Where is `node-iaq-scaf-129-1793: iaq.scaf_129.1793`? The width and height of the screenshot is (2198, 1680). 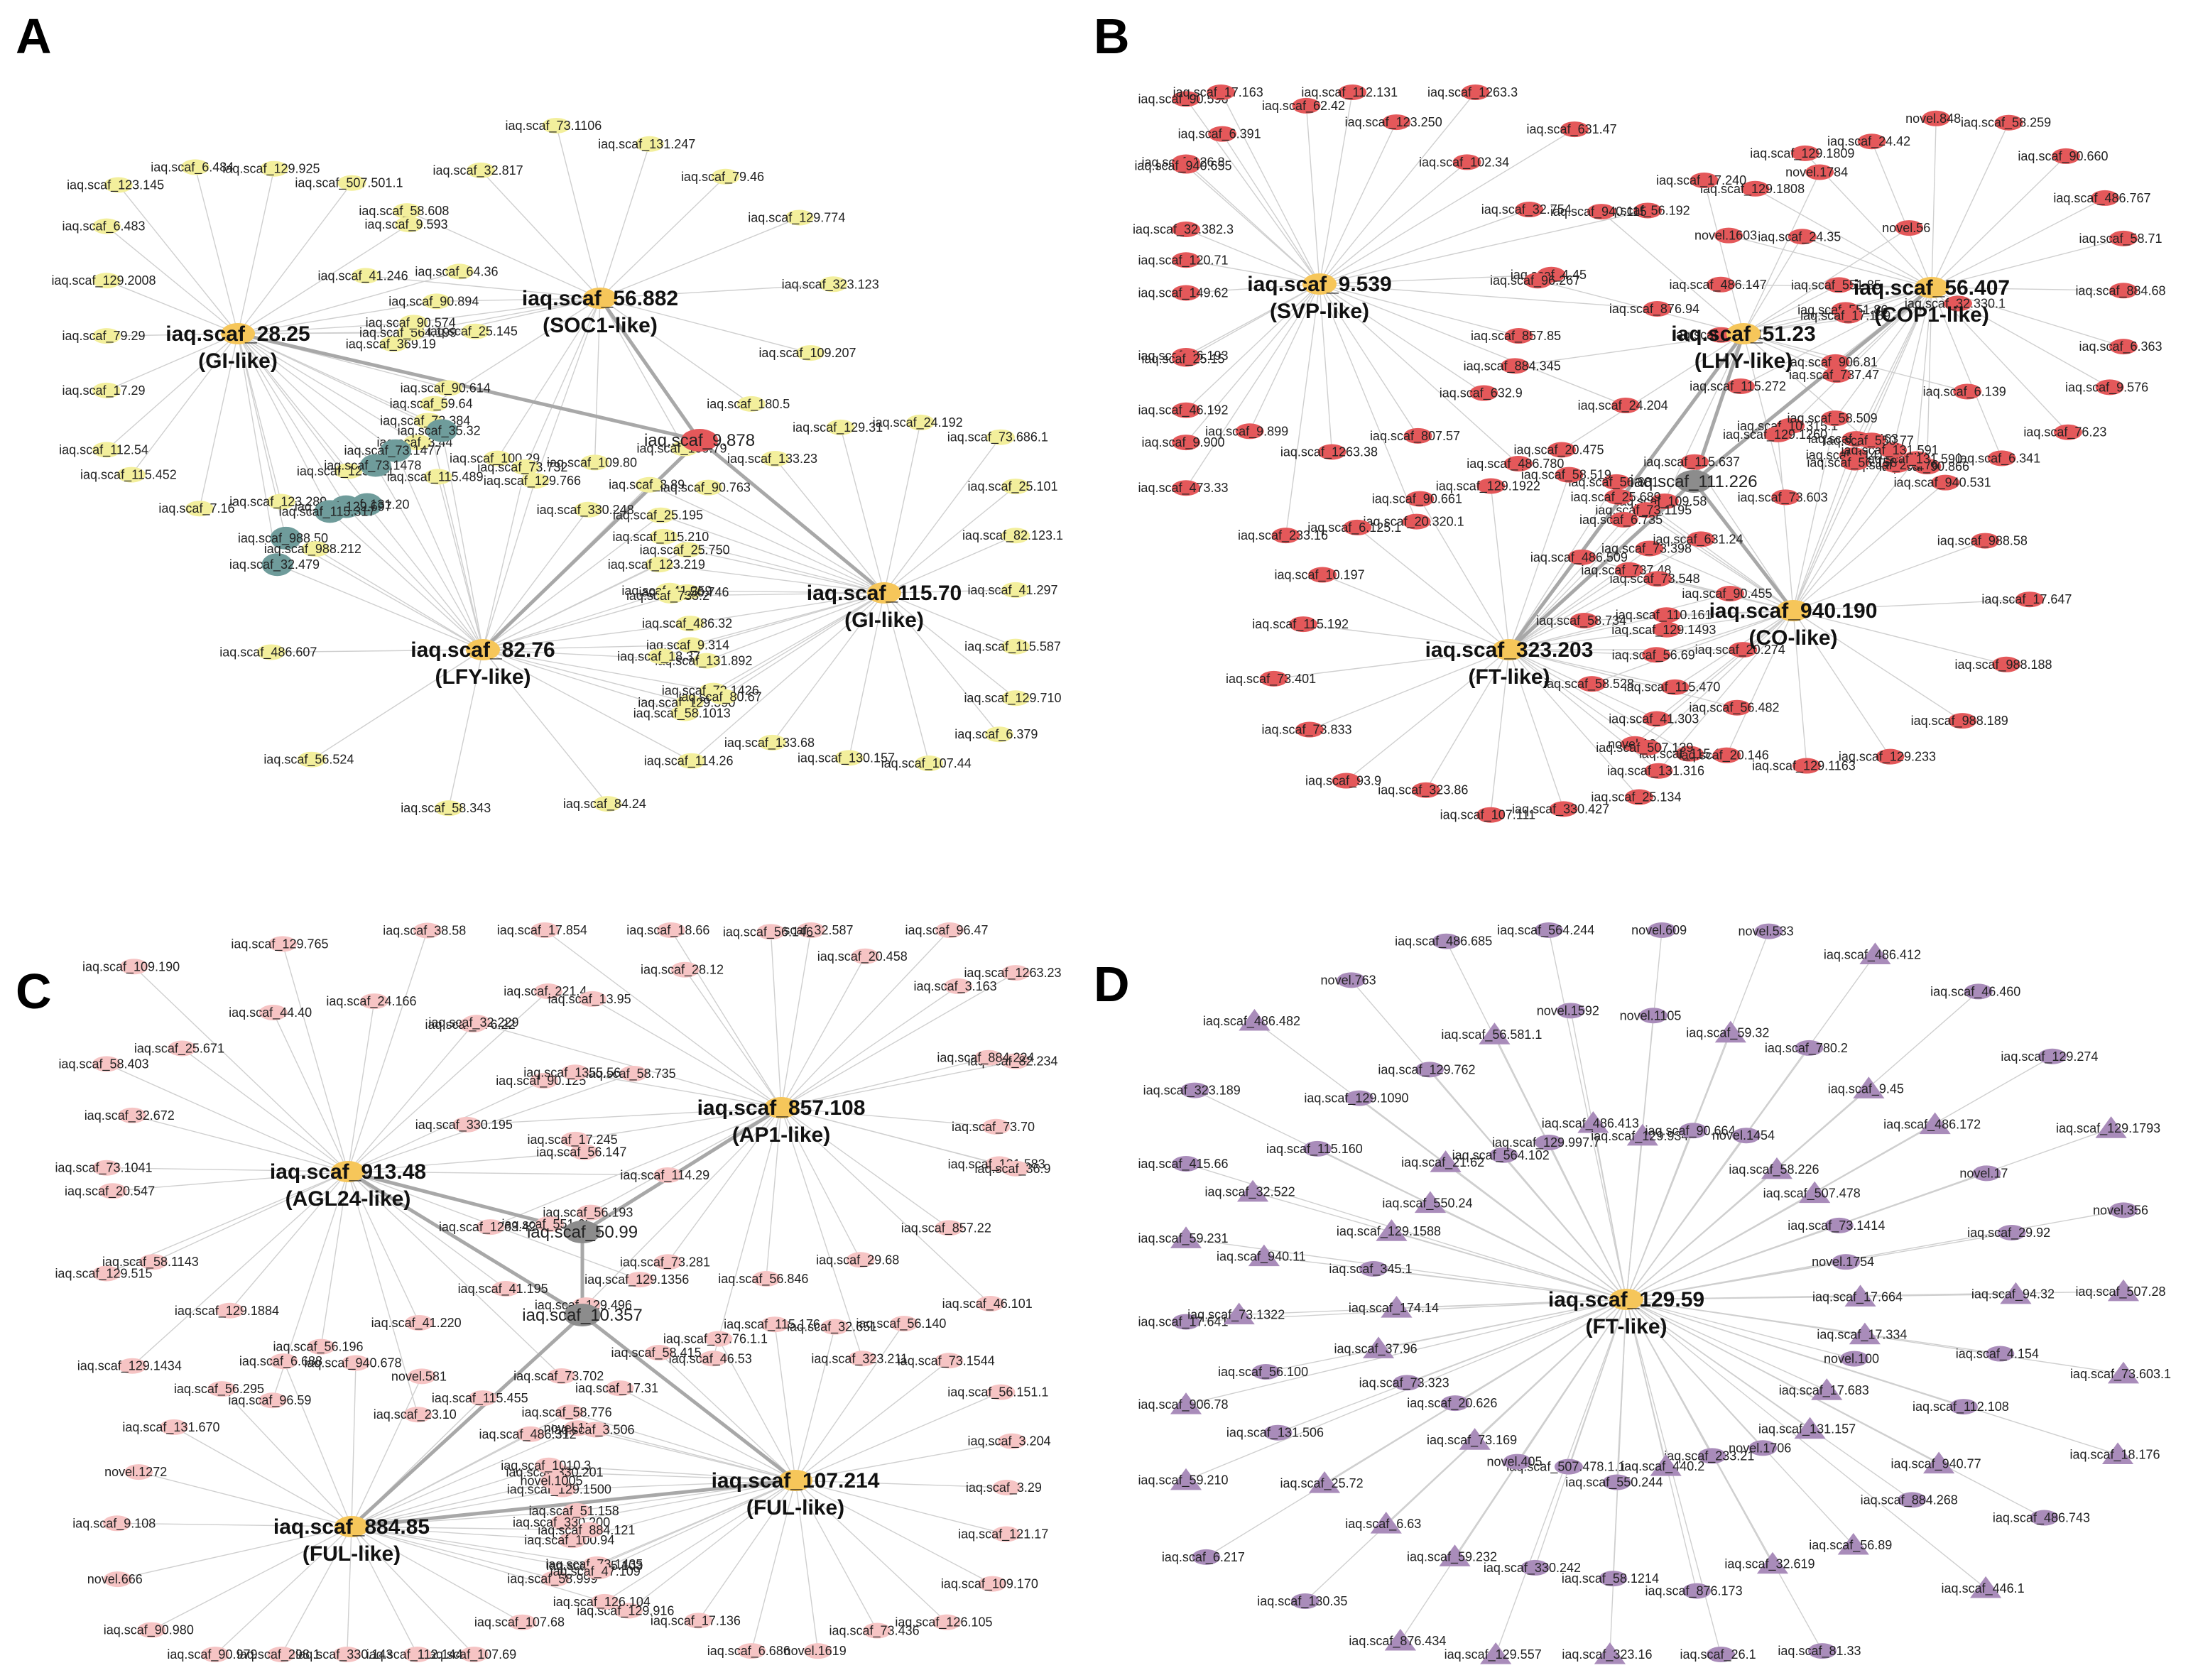
node-iaq-scaf-129-1793: iaq.scaf_129.1793 is located at coordinates (2108, 1127).